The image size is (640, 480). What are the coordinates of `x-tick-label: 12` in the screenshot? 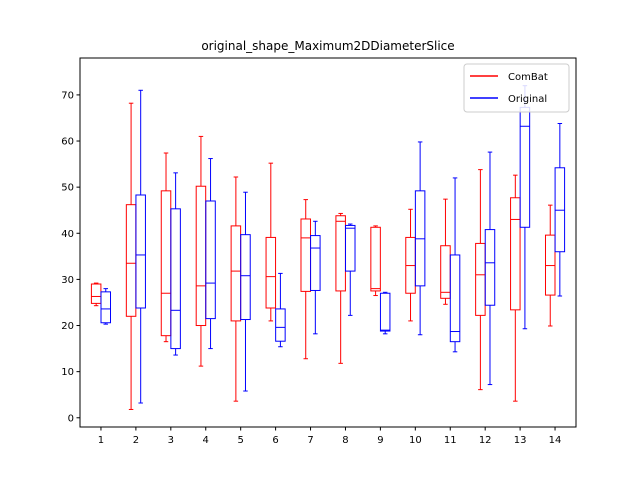 It's located at (485, 440).